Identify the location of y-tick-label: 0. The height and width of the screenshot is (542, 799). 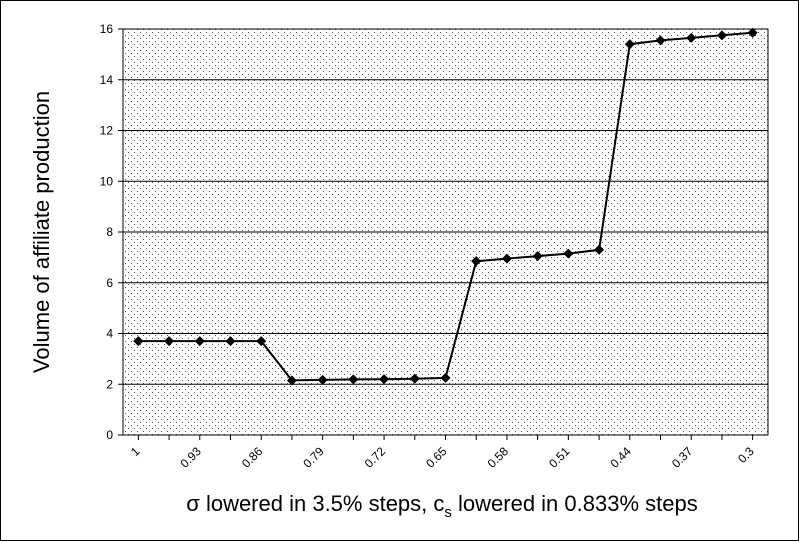
(109, 435).